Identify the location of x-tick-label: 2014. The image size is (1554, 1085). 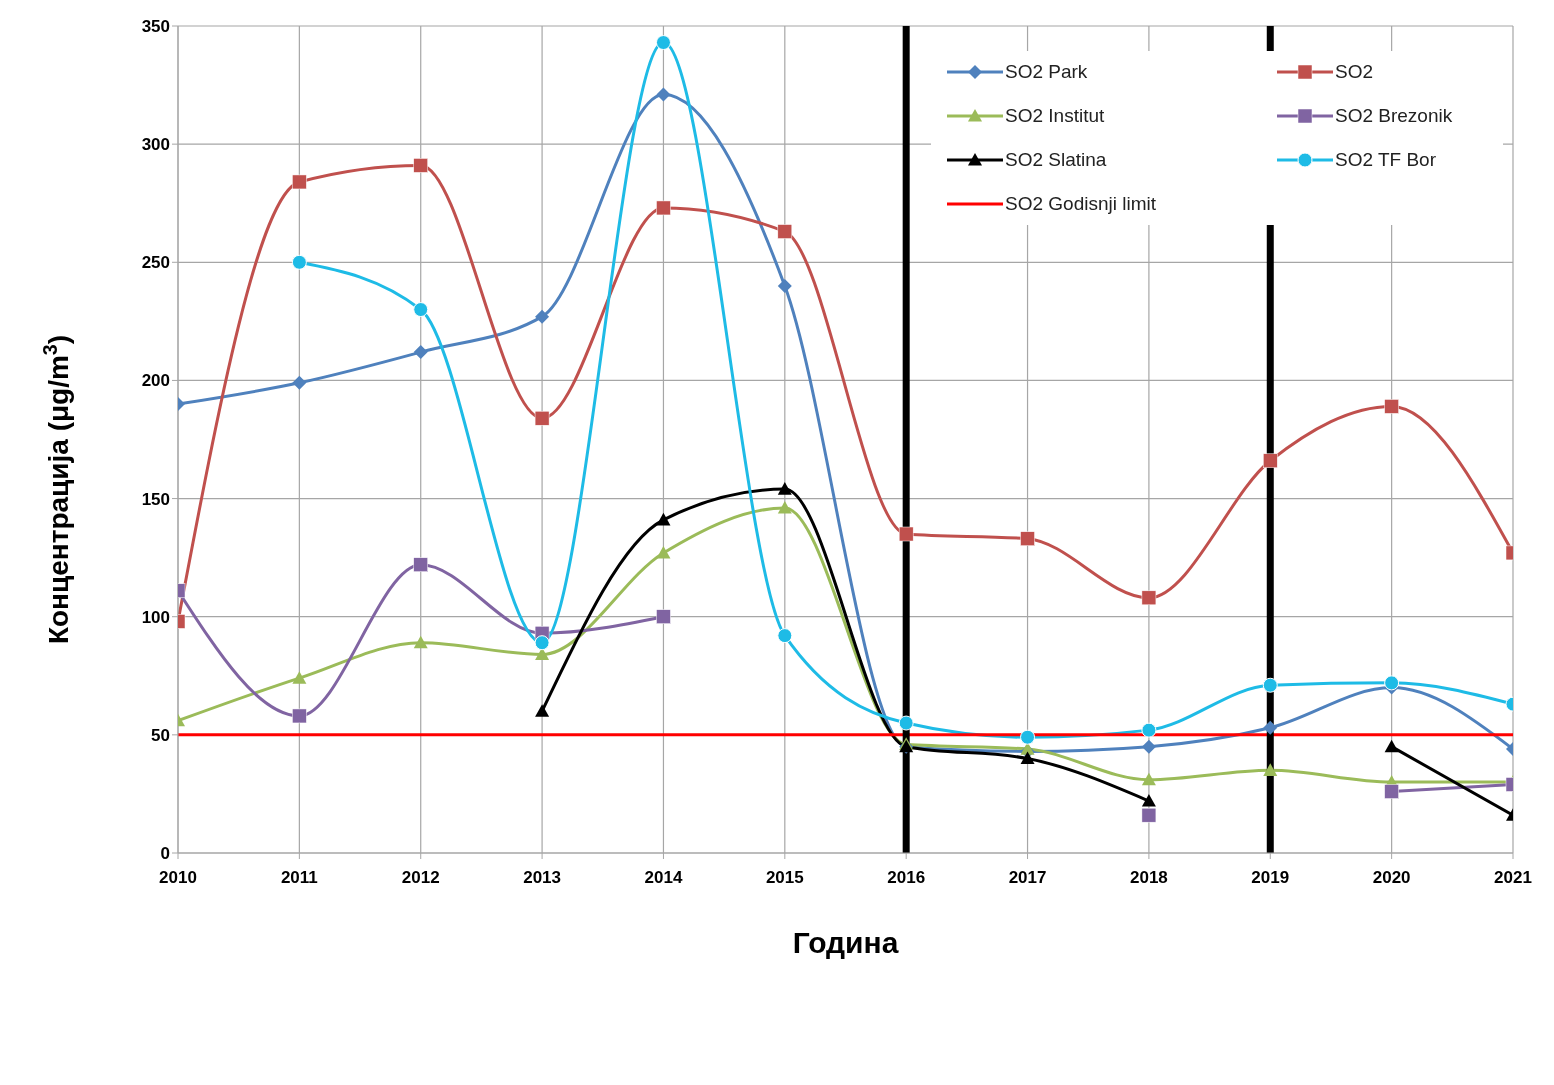
(663, 878).